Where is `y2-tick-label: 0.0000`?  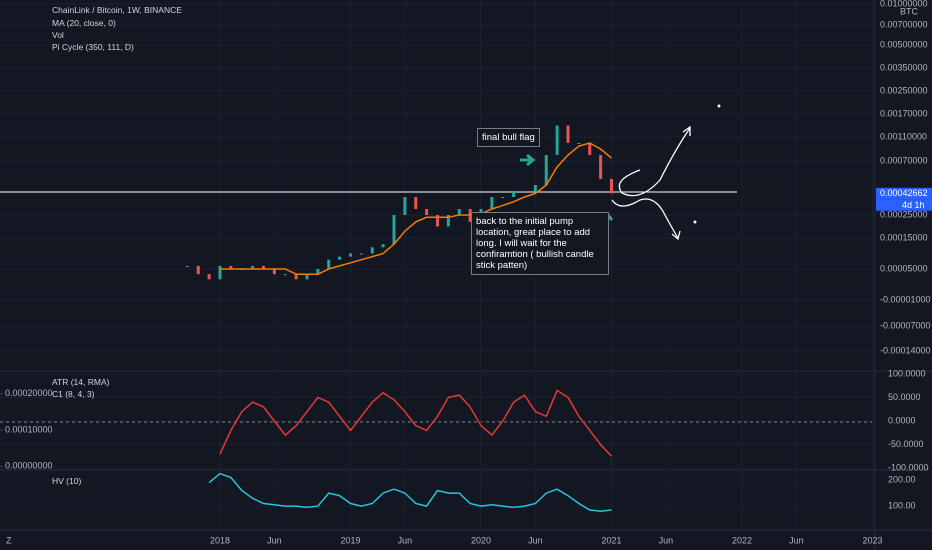 y2-tick-label: 0.0000 is located at coordinates (902, 420).